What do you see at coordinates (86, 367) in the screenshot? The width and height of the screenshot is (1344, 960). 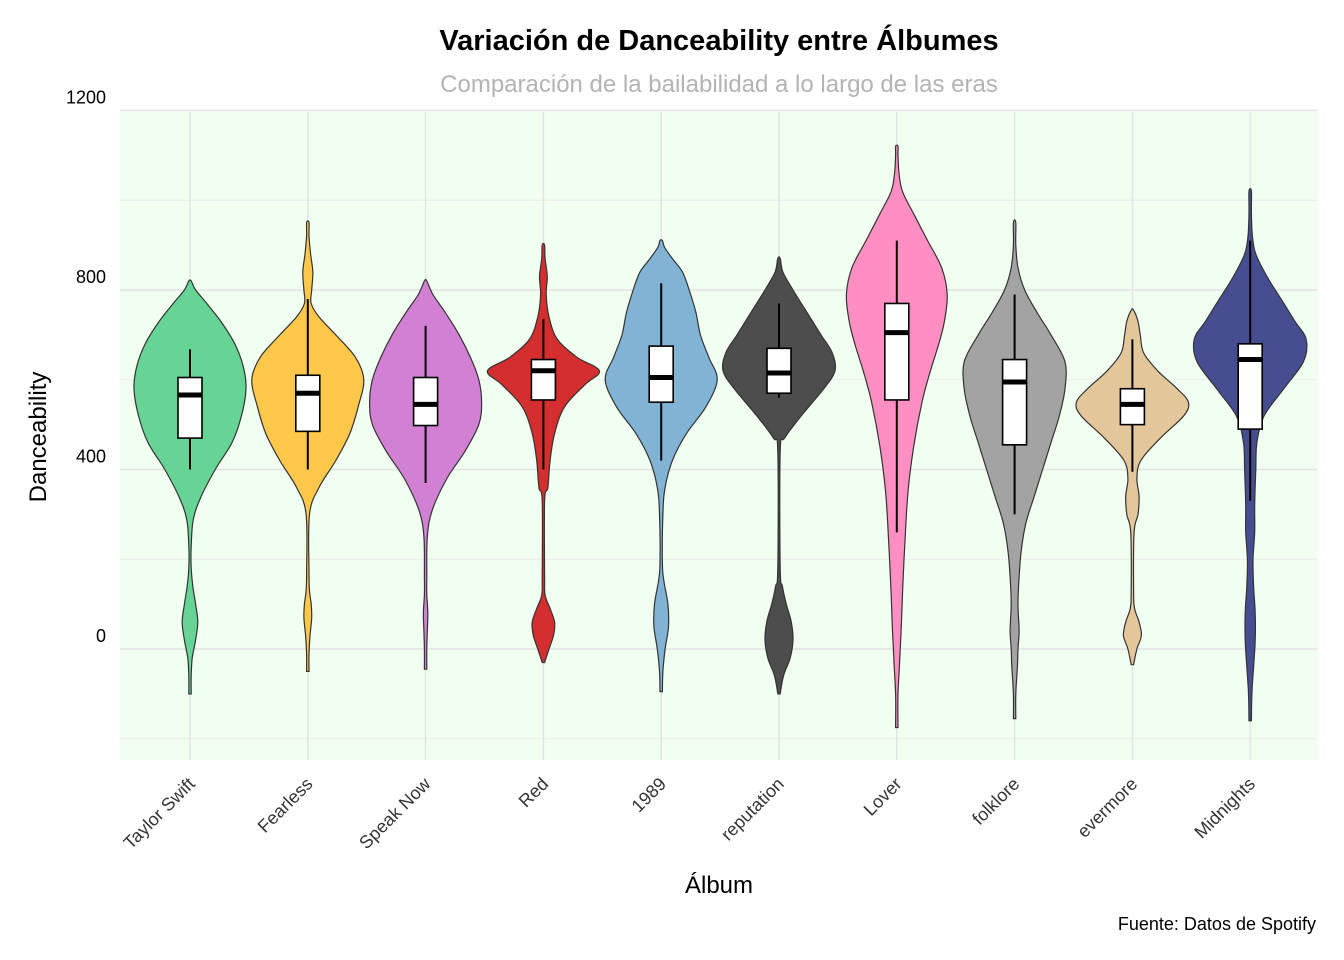 I see `y-axis-ticks: 0 400 800 1200` at bounding box center [86, 367].